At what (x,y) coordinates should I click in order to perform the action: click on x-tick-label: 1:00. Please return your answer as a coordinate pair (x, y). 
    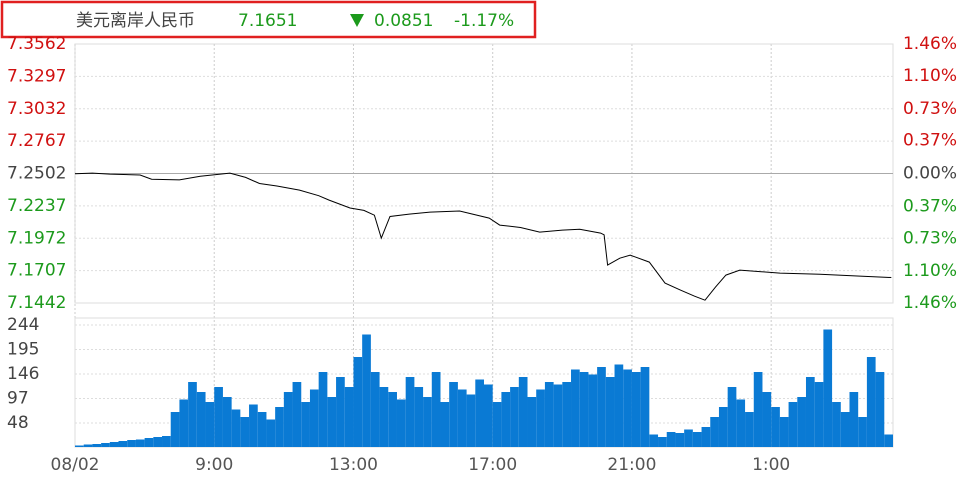
    Looking at the image, I should click on (771, 465).